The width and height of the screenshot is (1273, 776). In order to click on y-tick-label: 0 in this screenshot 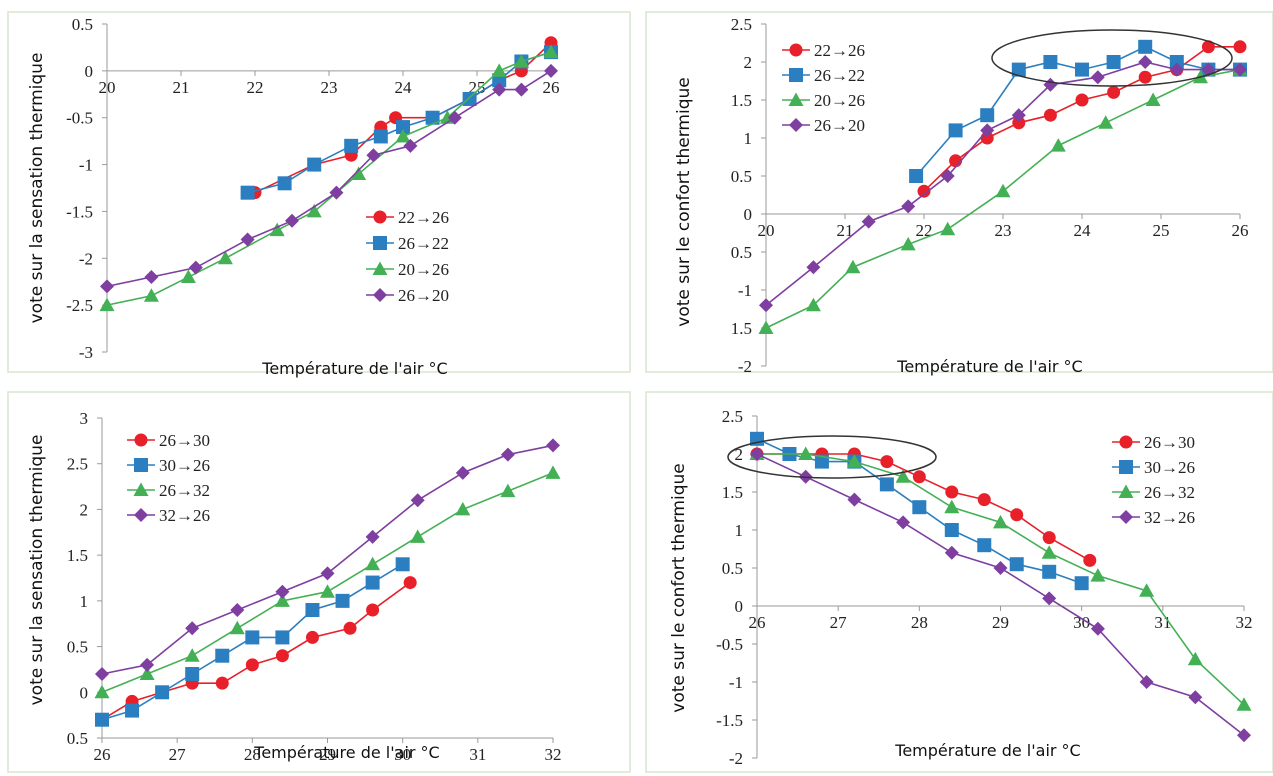, I will do `click(739, 606)`.